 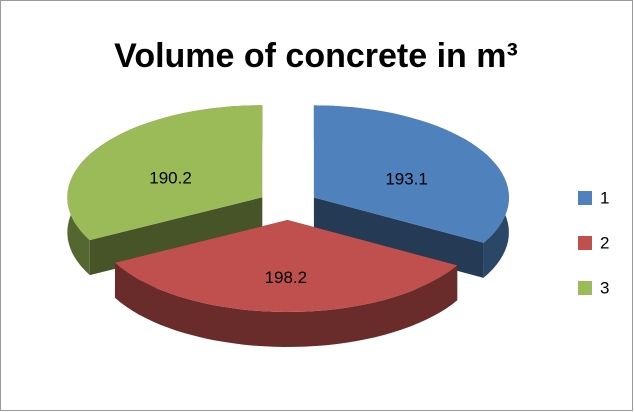 I want to click on data-label: 190.2, so click(x=170, y=178).